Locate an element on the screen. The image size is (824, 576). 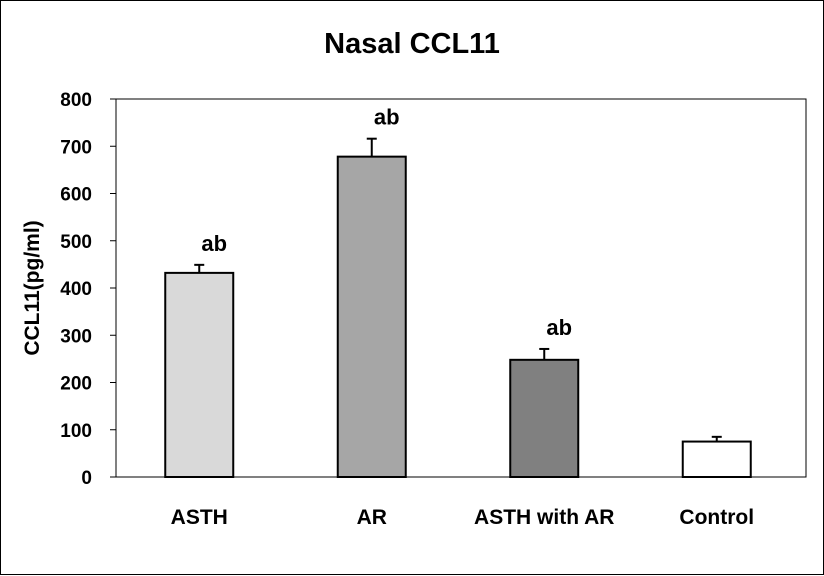
y-axis-ticks: 0 100 200 300 400 500 600 700 800 is located at coordinates (88, 289).